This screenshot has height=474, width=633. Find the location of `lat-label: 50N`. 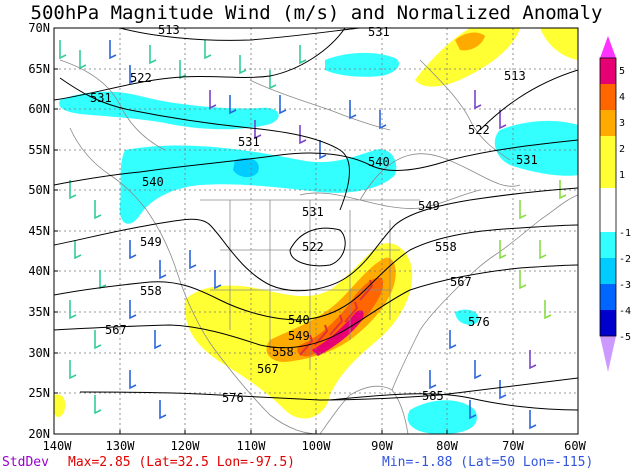

lat-label: 50N is located at coordinates (39, 190).